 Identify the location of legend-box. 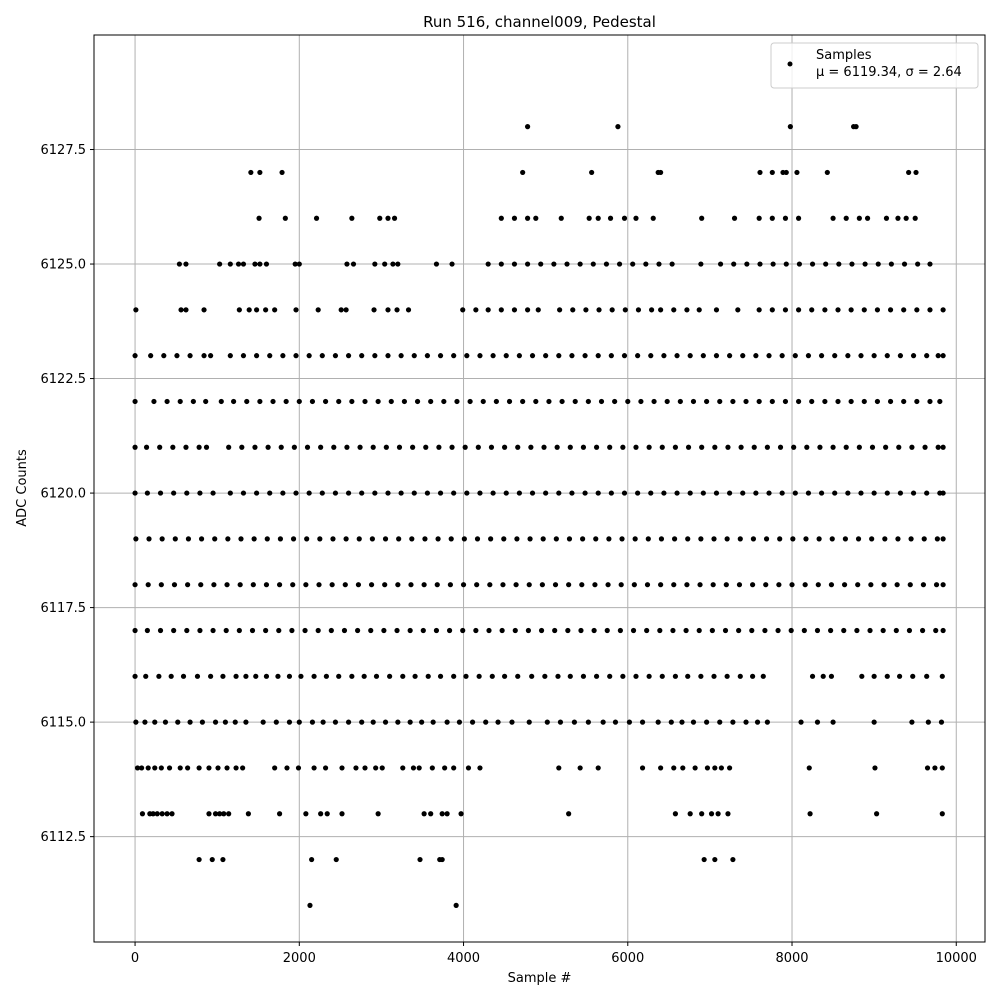
(874, 65).